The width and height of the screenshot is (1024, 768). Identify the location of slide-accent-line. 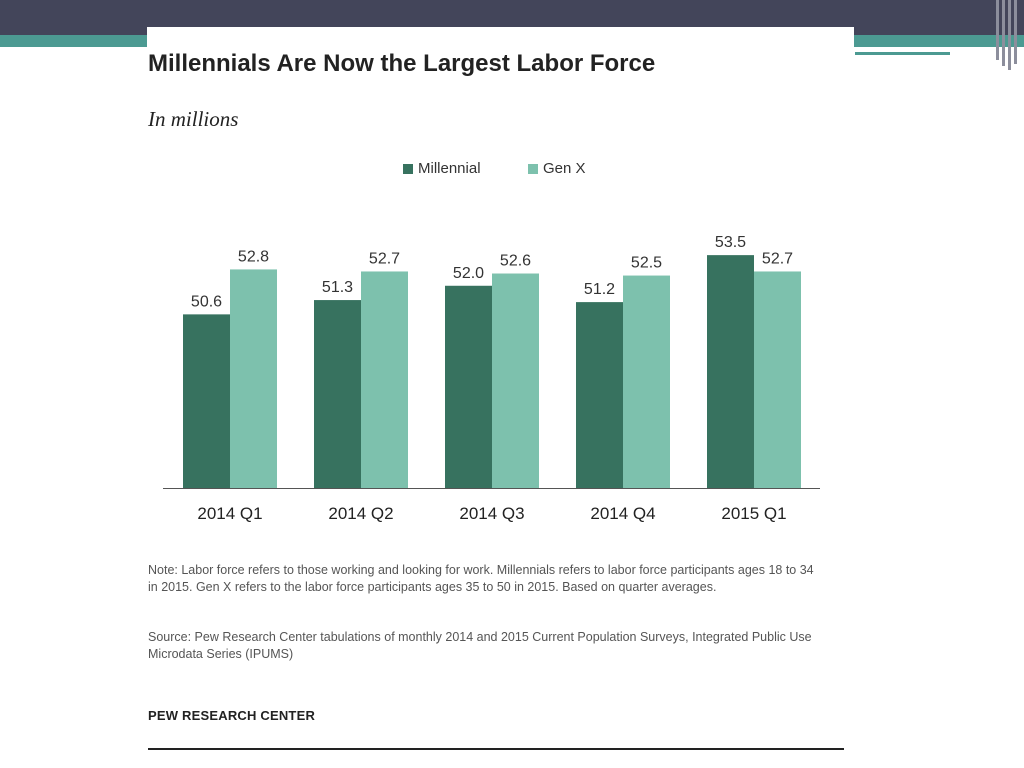
(902, 53).